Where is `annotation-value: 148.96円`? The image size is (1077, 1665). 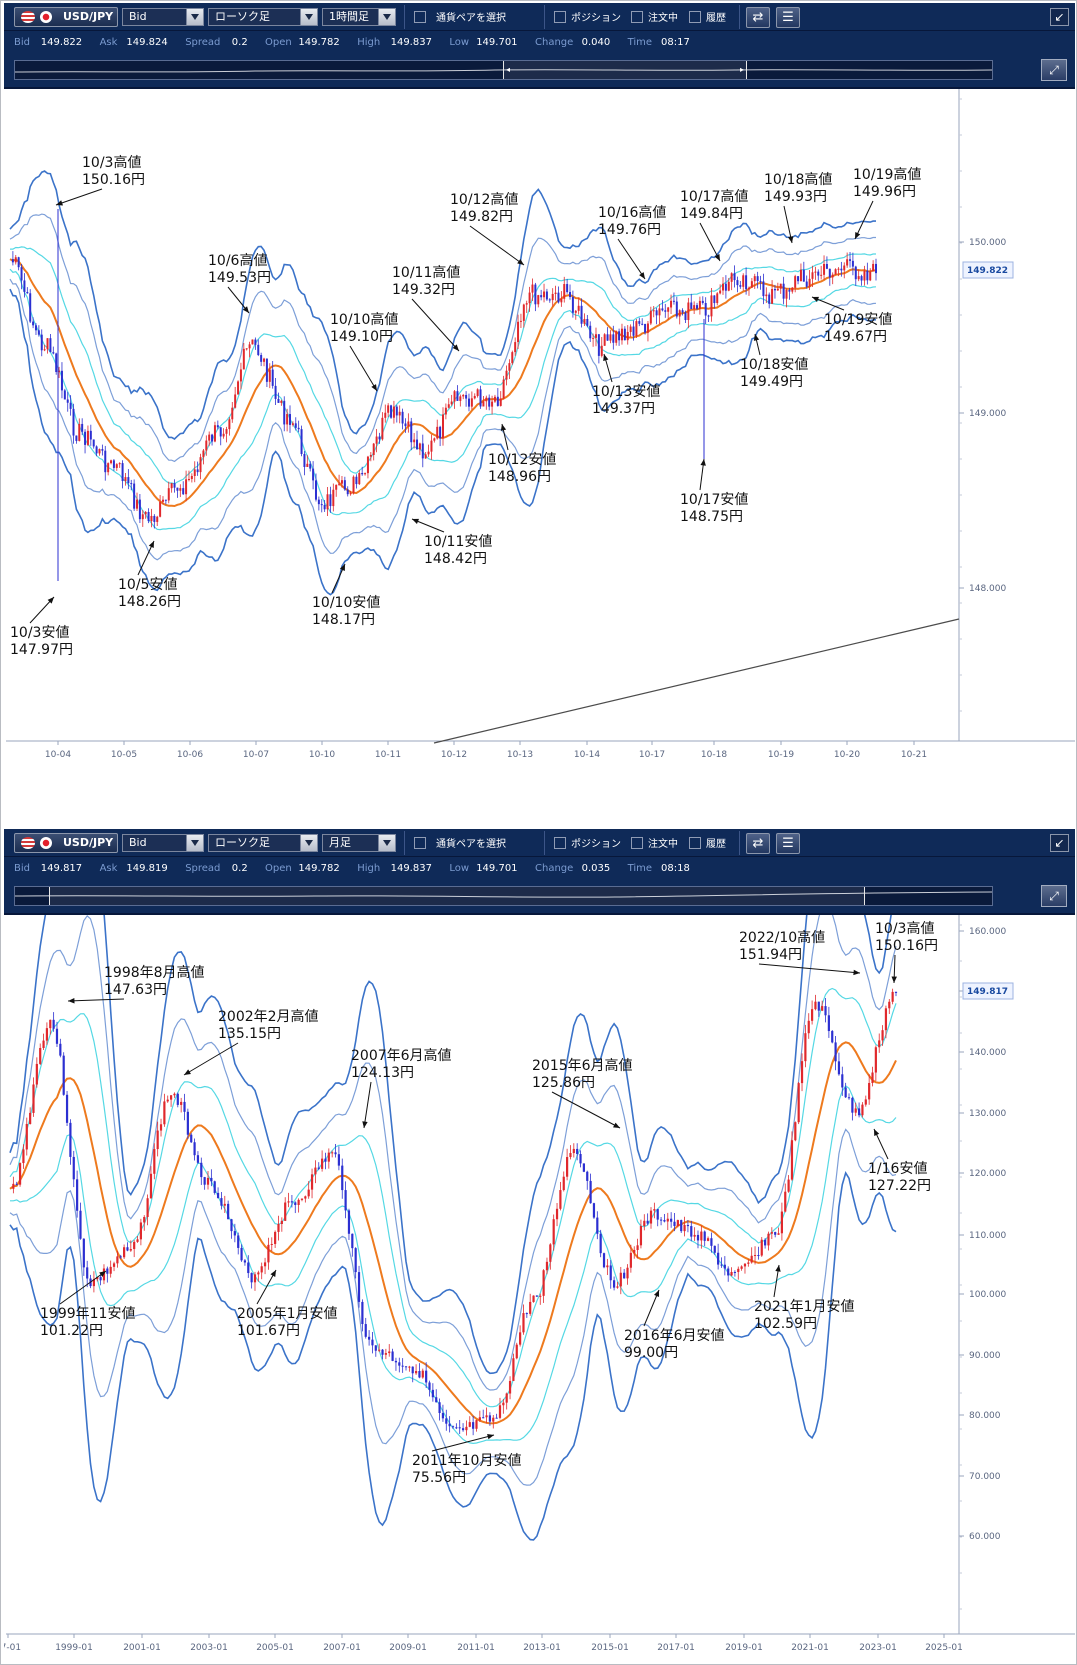 annotation-value: 148.96円 is located at coordinates (519, 477).